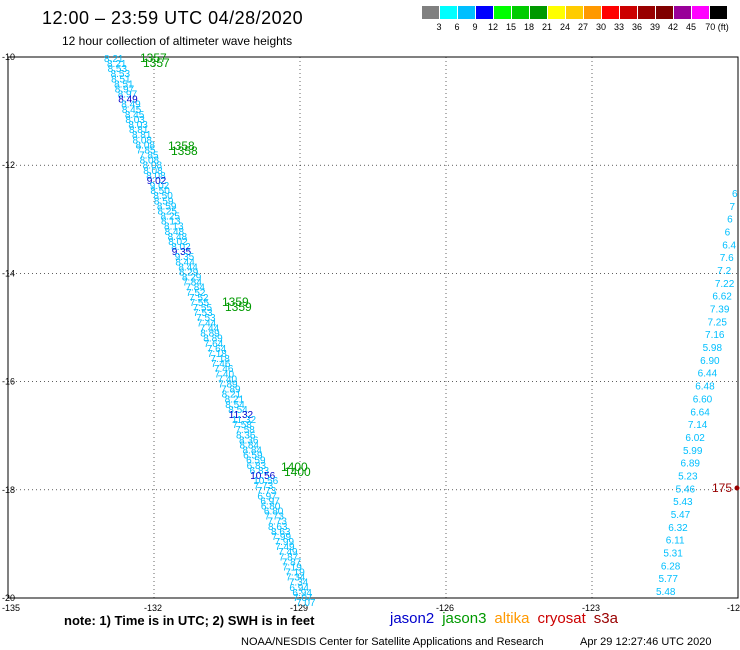  Describe the element at coordinates (302, 593) in the screenshot. I see `swh-label-shadow: 6.94` at that location.